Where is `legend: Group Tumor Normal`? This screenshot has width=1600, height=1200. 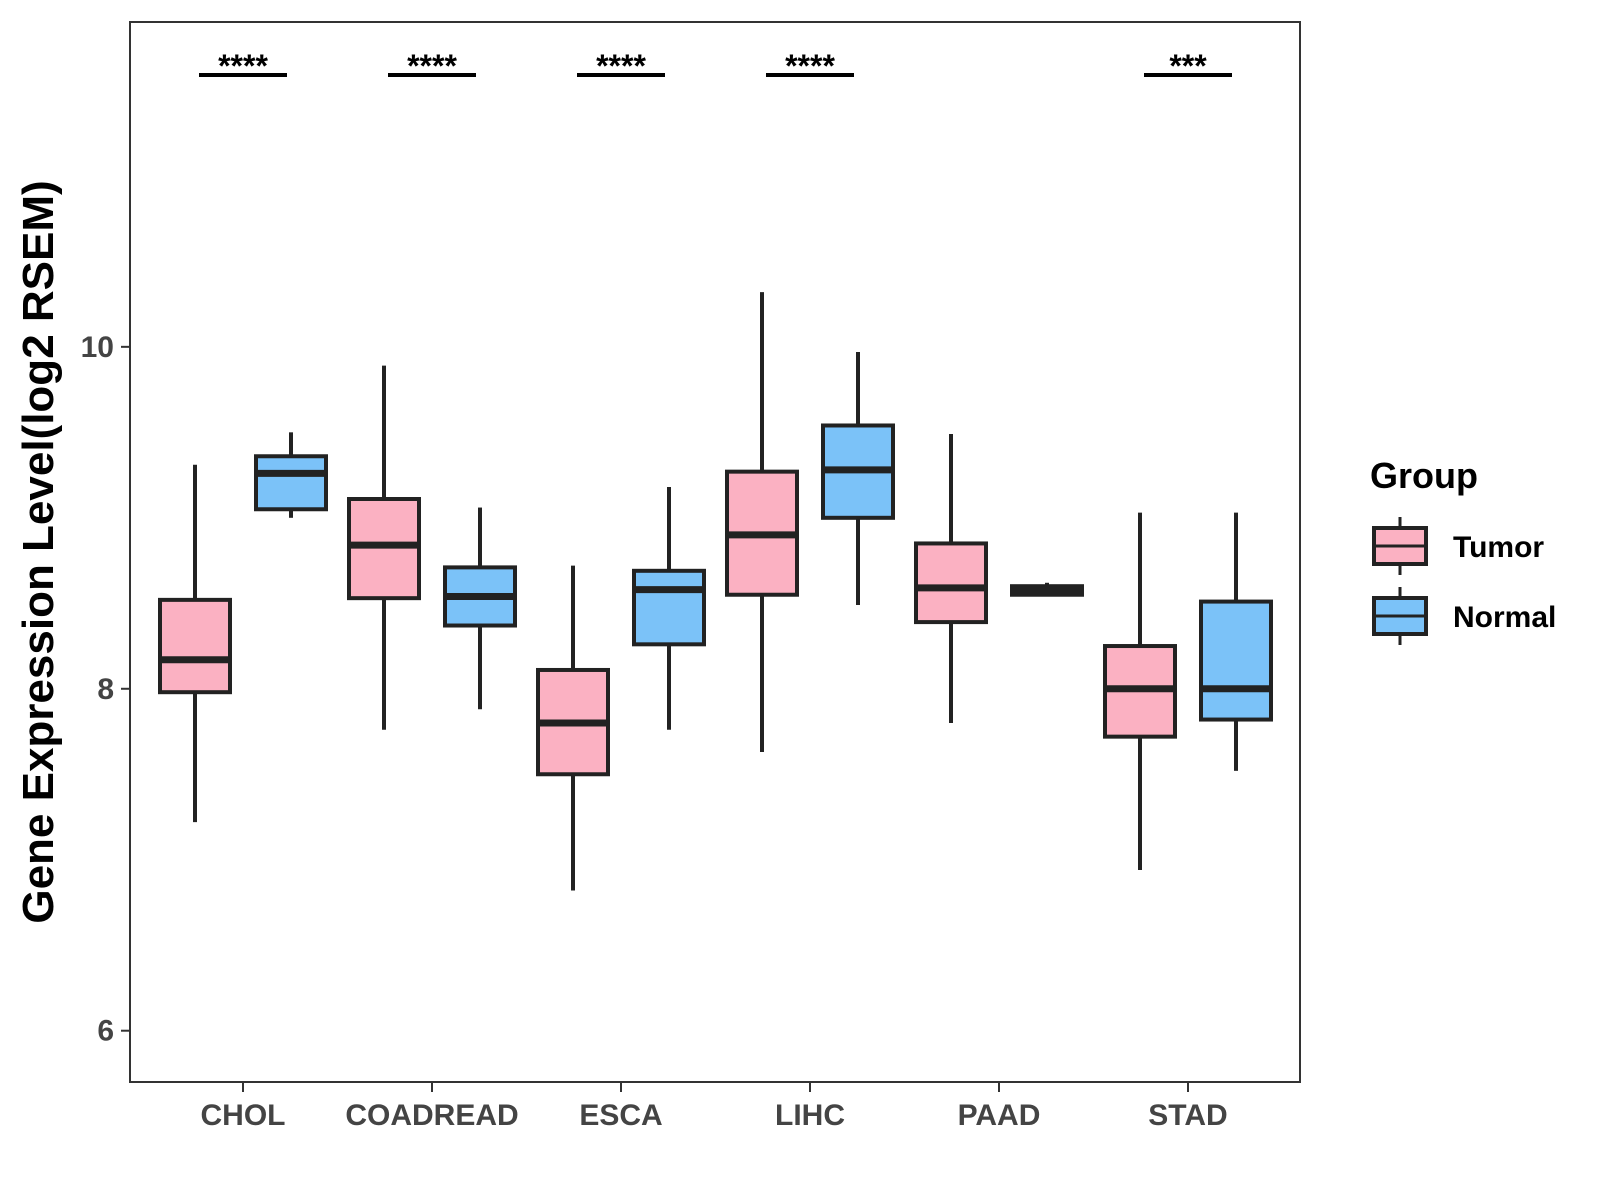
legend: Group Tumor Normal is located at coordinates (1463, 550).